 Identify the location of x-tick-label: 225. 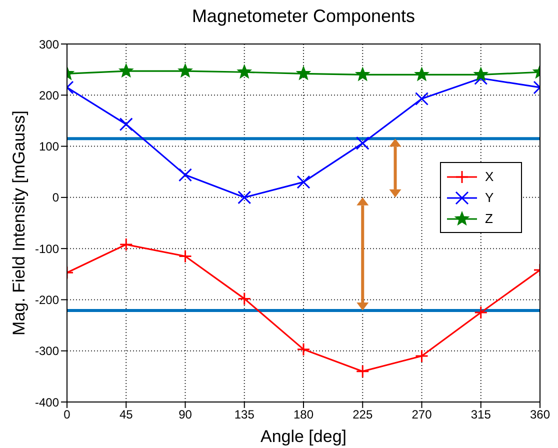
(362, 415).